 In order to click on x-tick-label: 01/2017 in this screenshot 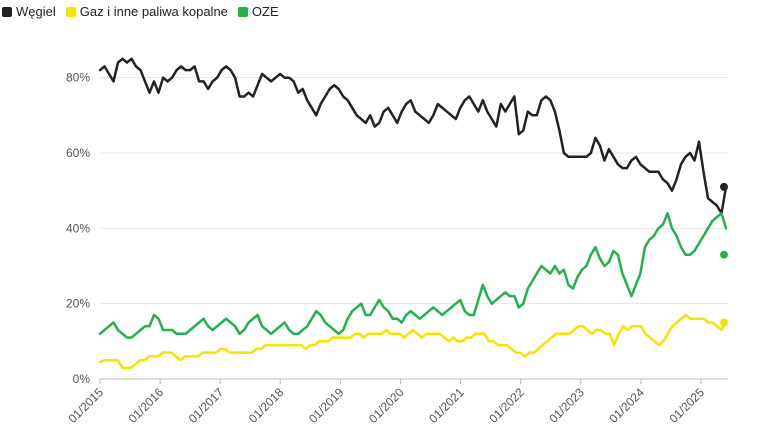, I will do `click(206, 405)`.